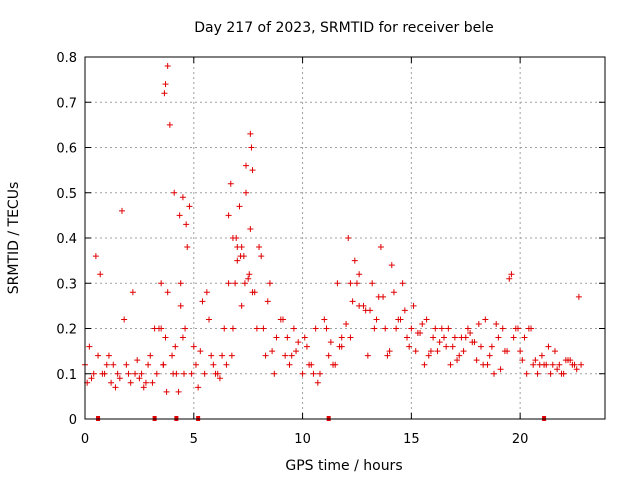 This screenshot has height=480, width=640. What do you see at coordinates (66, 103) in the screenshot?
I see `y-tick-label: 0.7` at bounding box center [66, 103].